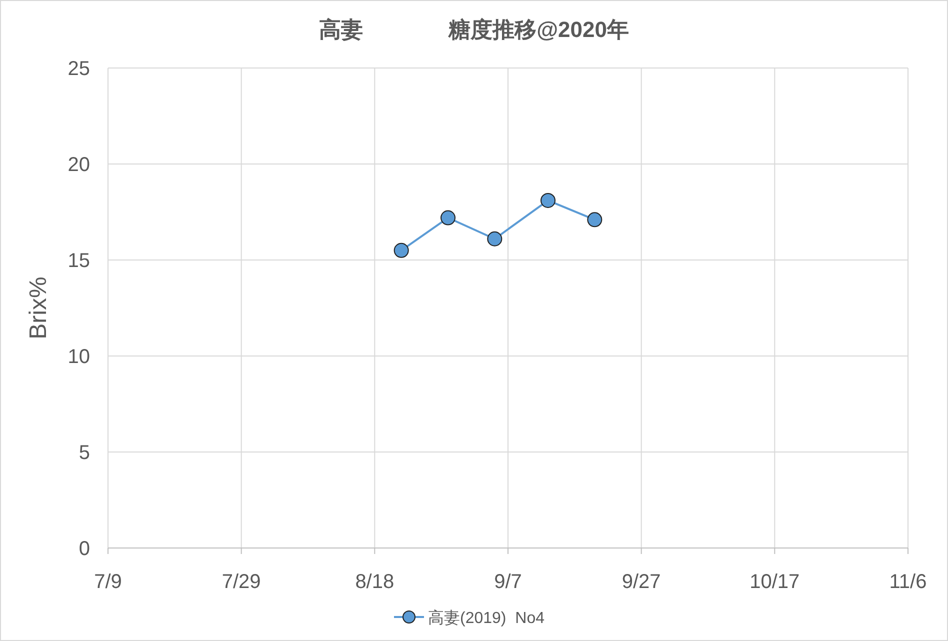  I want to click on y-axis-title: Brix%, so click(38, 308).